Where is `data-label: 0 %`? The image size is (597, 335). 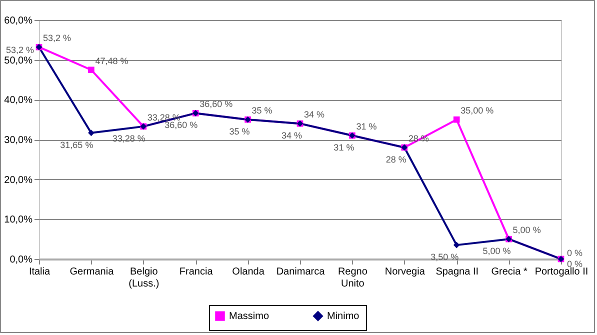
data-label: 0 % is located at coordinates (575, 253).